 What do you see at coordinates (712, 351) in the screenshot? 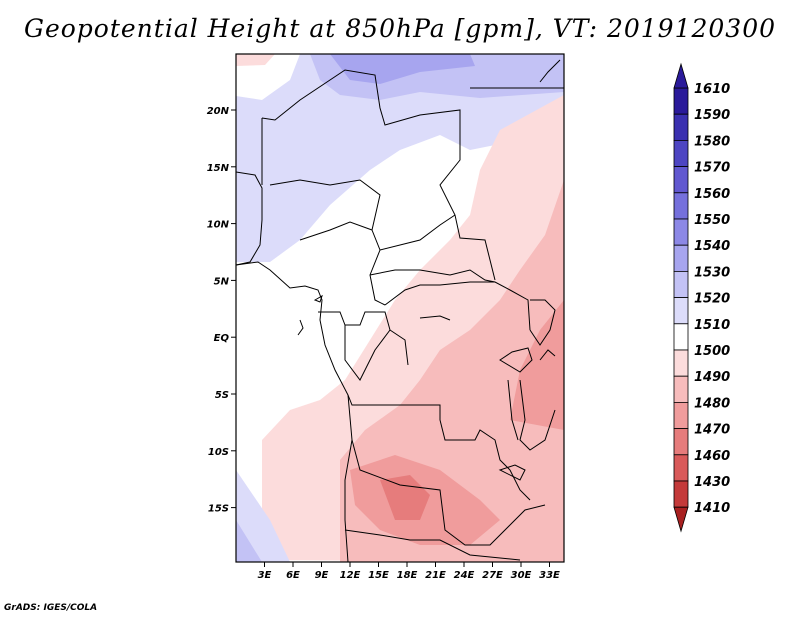
I see `colorbar-label: 1500` at bounding box center [712, 351].